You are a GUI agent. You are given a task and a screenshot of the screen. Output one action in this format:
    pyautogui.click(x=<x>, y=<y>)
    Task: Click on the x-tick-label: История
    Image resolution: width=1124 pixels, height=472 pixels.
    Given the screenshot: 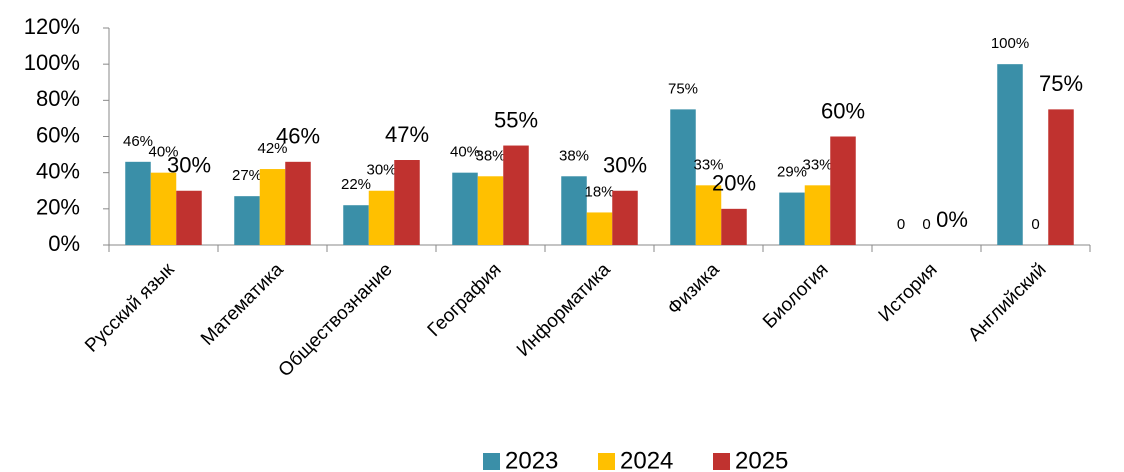 What is the action you would take?
    pyautogui.click(x=908, y=292)
    